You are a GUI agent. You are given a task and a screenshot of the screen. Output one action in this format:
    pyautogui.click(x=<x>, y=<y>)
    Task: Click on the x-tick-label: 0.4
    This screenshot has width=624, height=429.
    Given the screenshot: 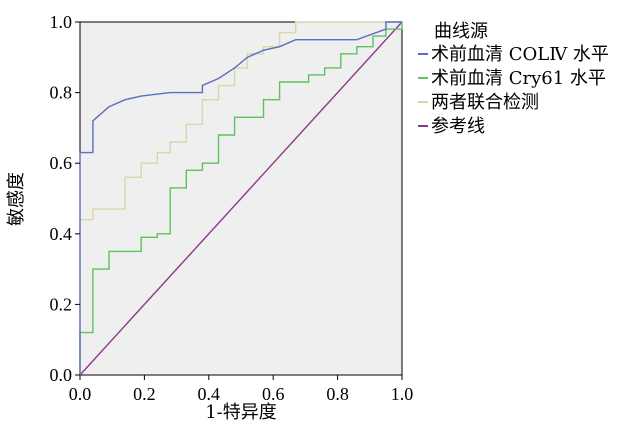 What is the action you would take?
    pyautogui.click(x=209, y=394)
    